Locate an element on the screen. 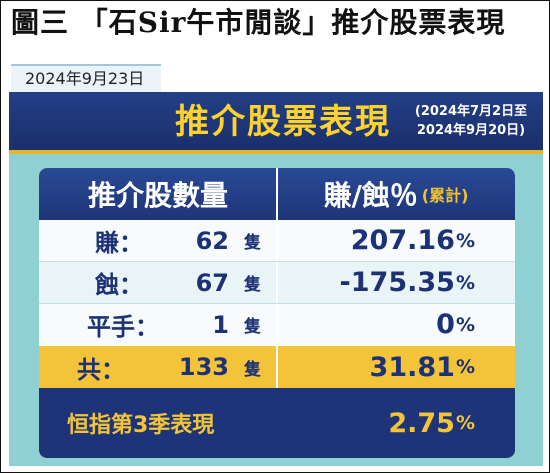 This screenshot has width=550, height=473. pct-cell: -175.35 % is located at coordinates (396, 282).